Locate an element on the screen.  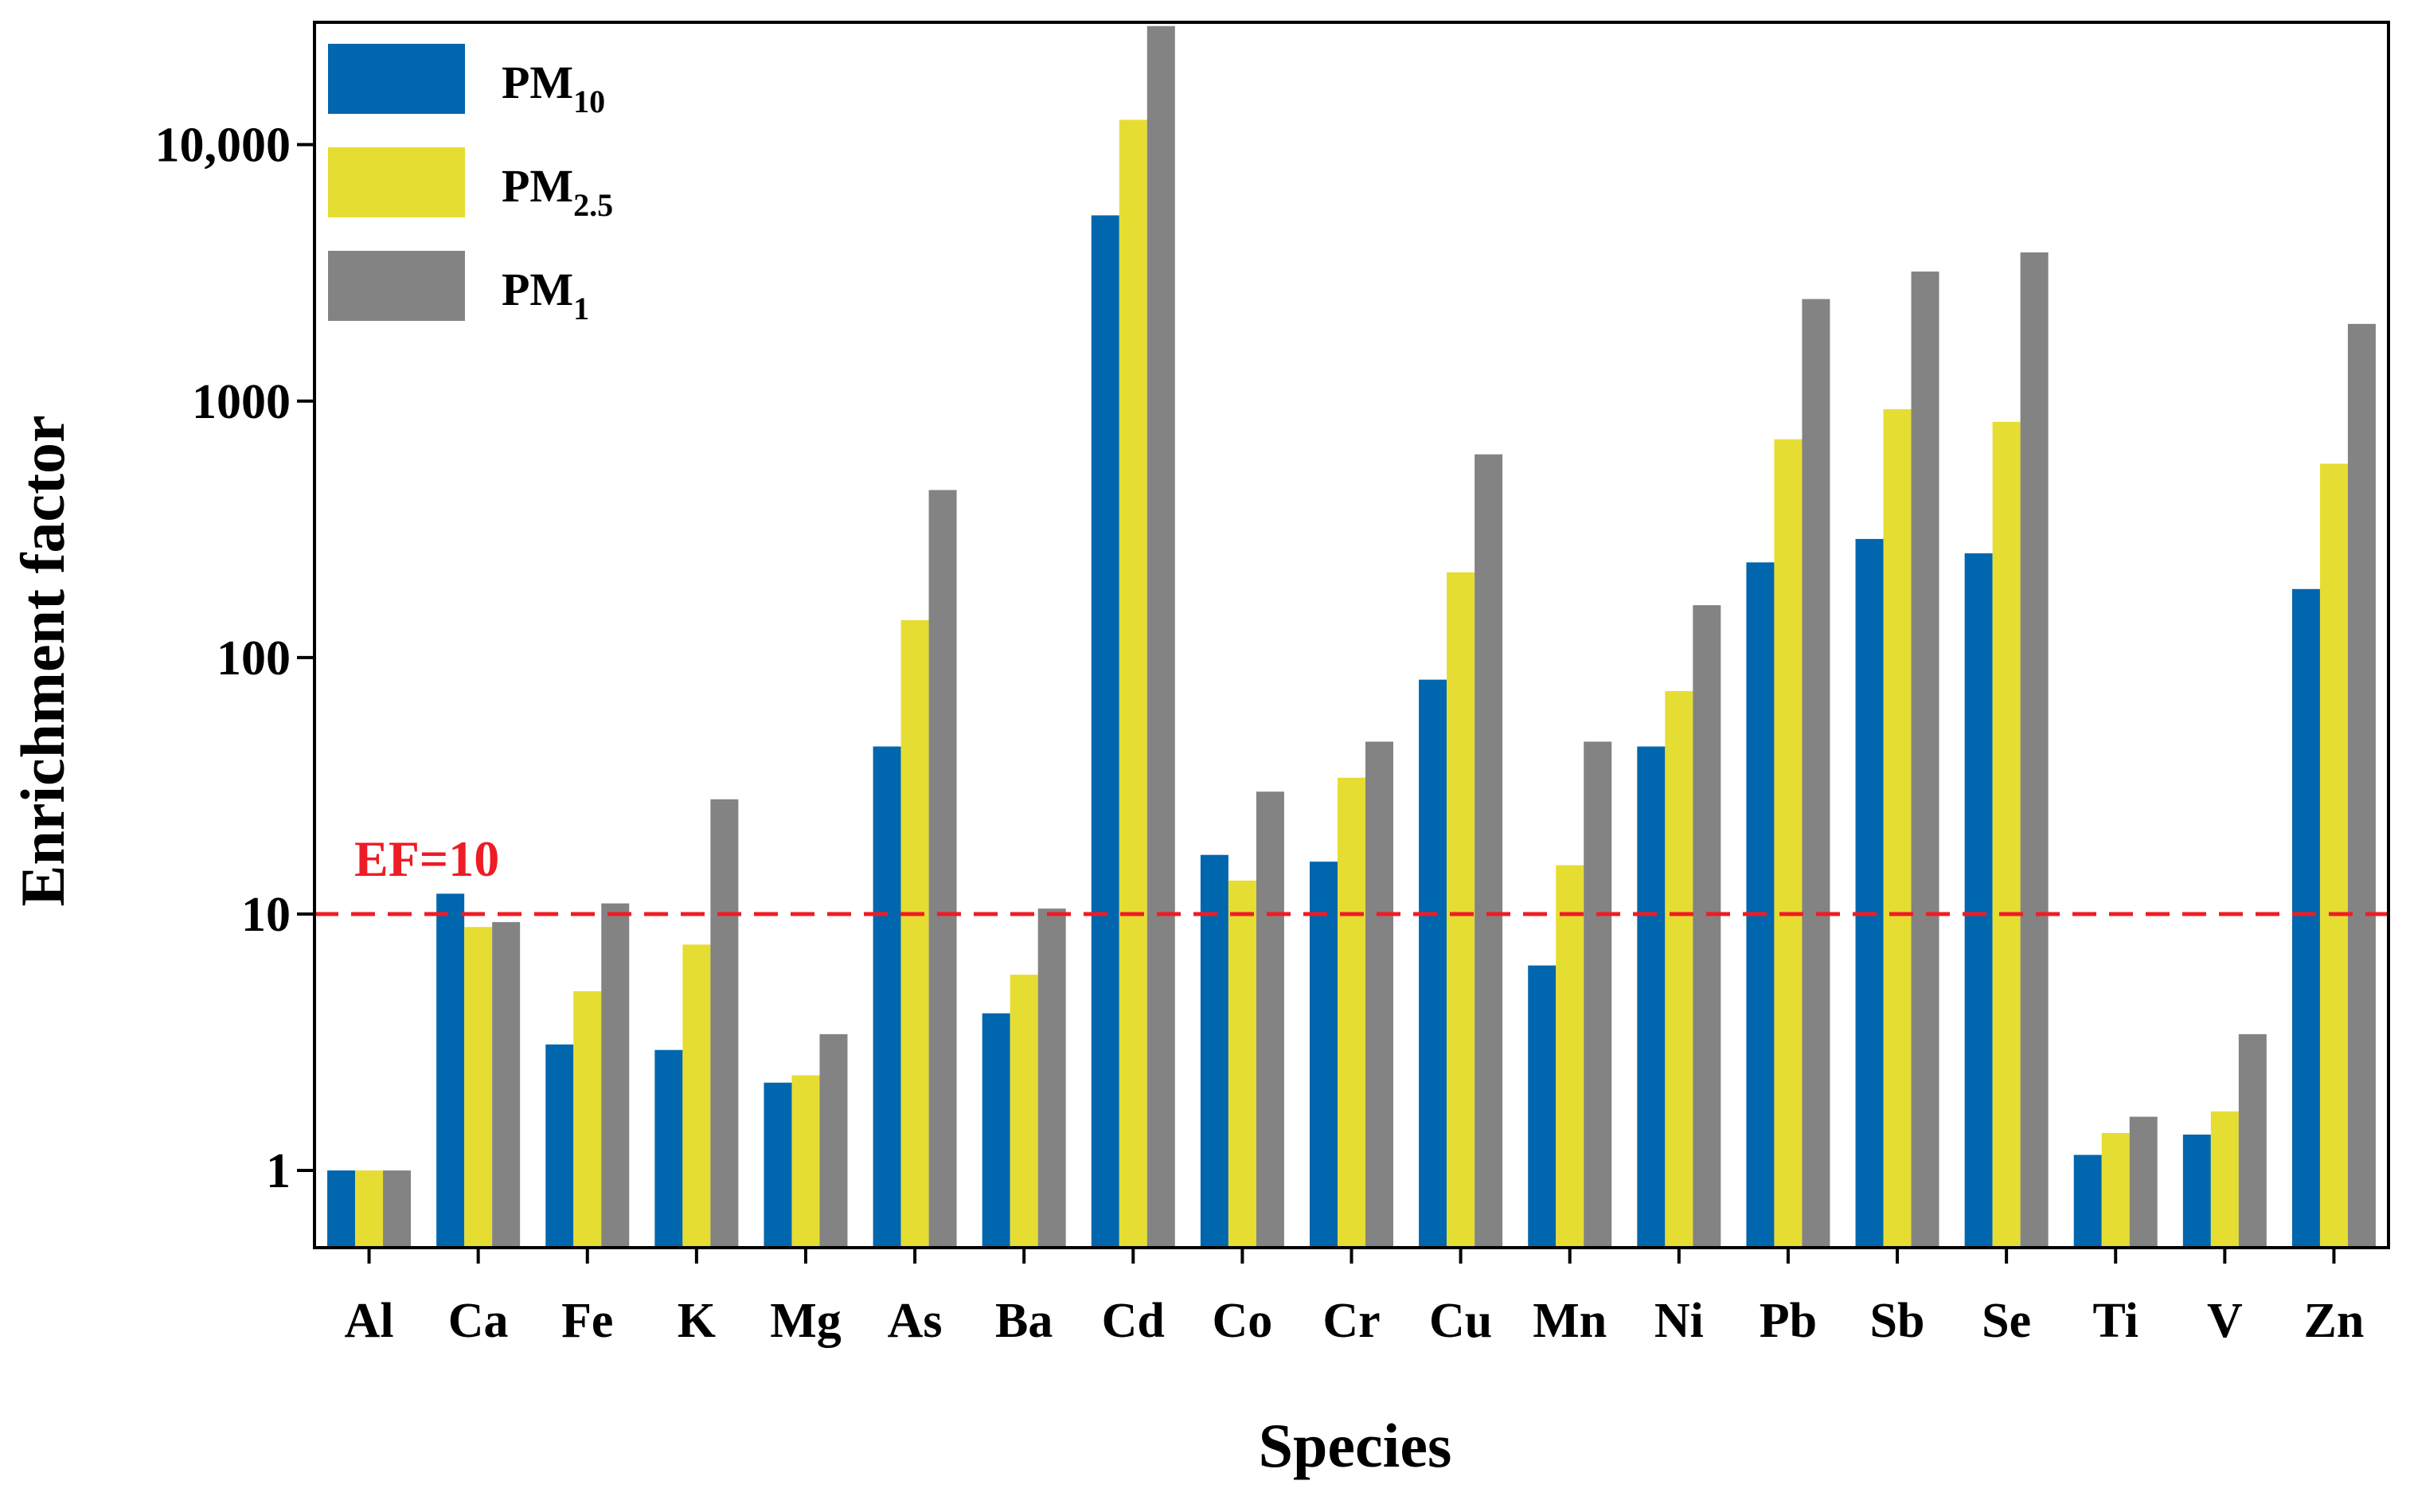
bar-pm10-pb is located at coordinates (1760, 905).